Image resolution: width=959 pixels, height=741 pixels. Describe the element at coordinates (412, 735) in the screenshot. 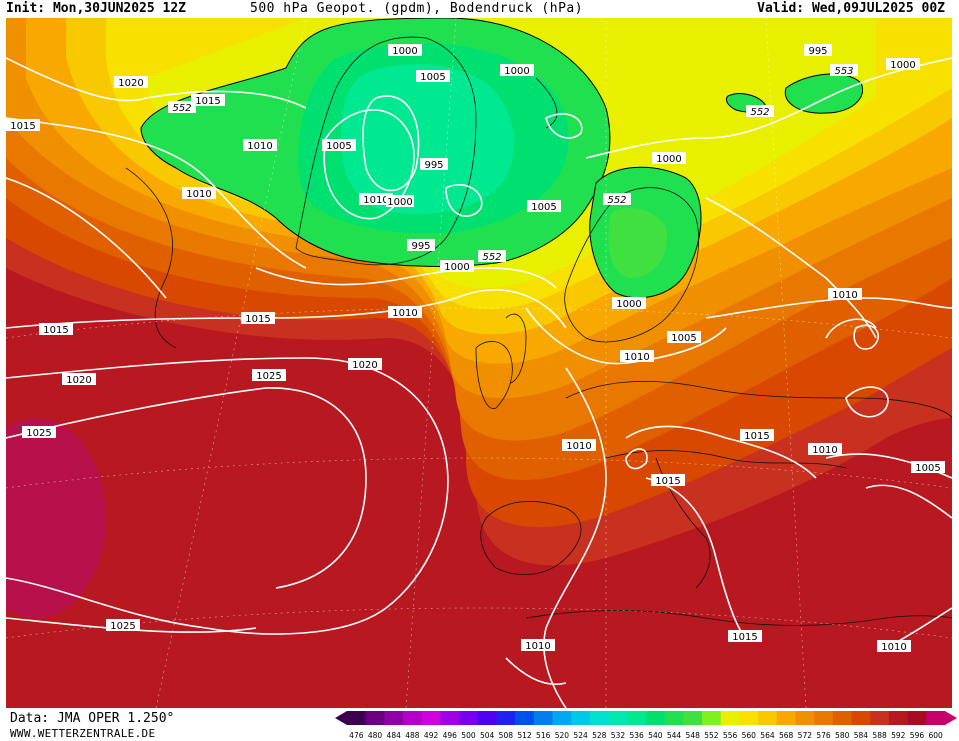

I see `legend-tick-label: 488` at that location.